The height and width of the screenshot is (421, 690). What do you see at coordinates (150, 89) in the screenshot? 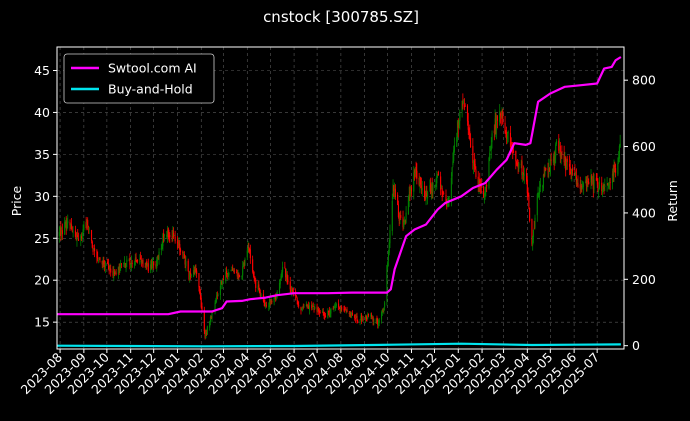
I see `legend-label-buy-hold: Buy-and-Hold` at bounding box center [150, 89].